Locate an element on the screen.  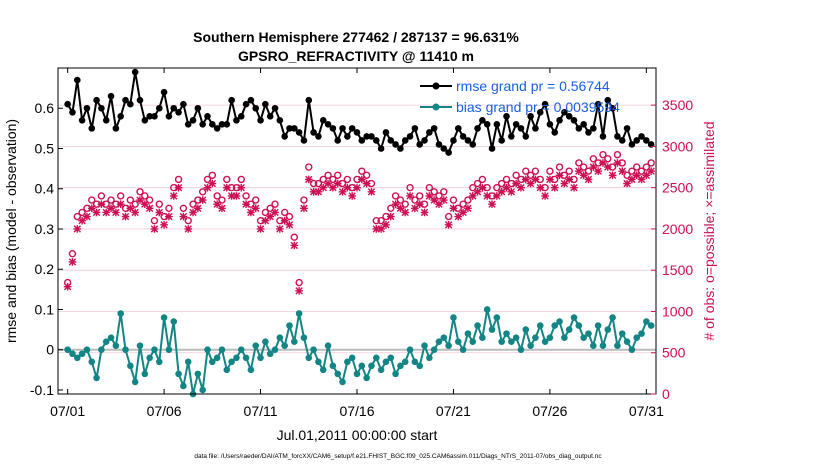
left-axis-label: rmse and bias (model - observation) is located at coordinates (11, 231).